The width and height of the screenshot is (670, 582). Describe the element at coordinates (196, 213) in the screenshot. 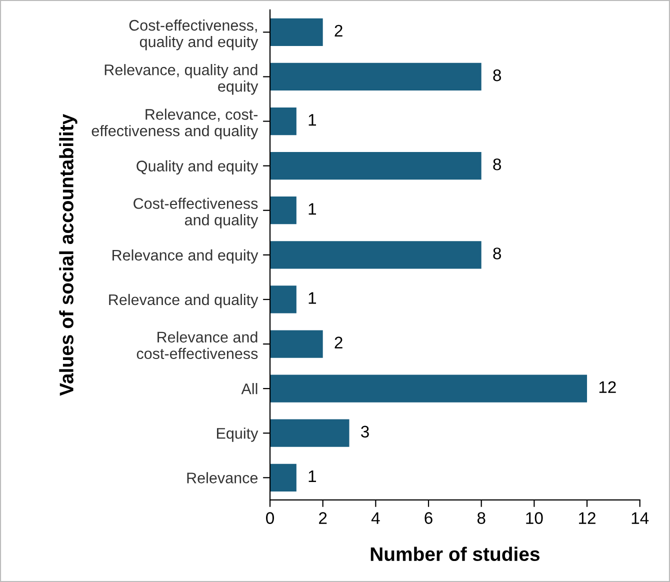

I see `y-tick-label: Cost-effectiveness and quality` at that location.